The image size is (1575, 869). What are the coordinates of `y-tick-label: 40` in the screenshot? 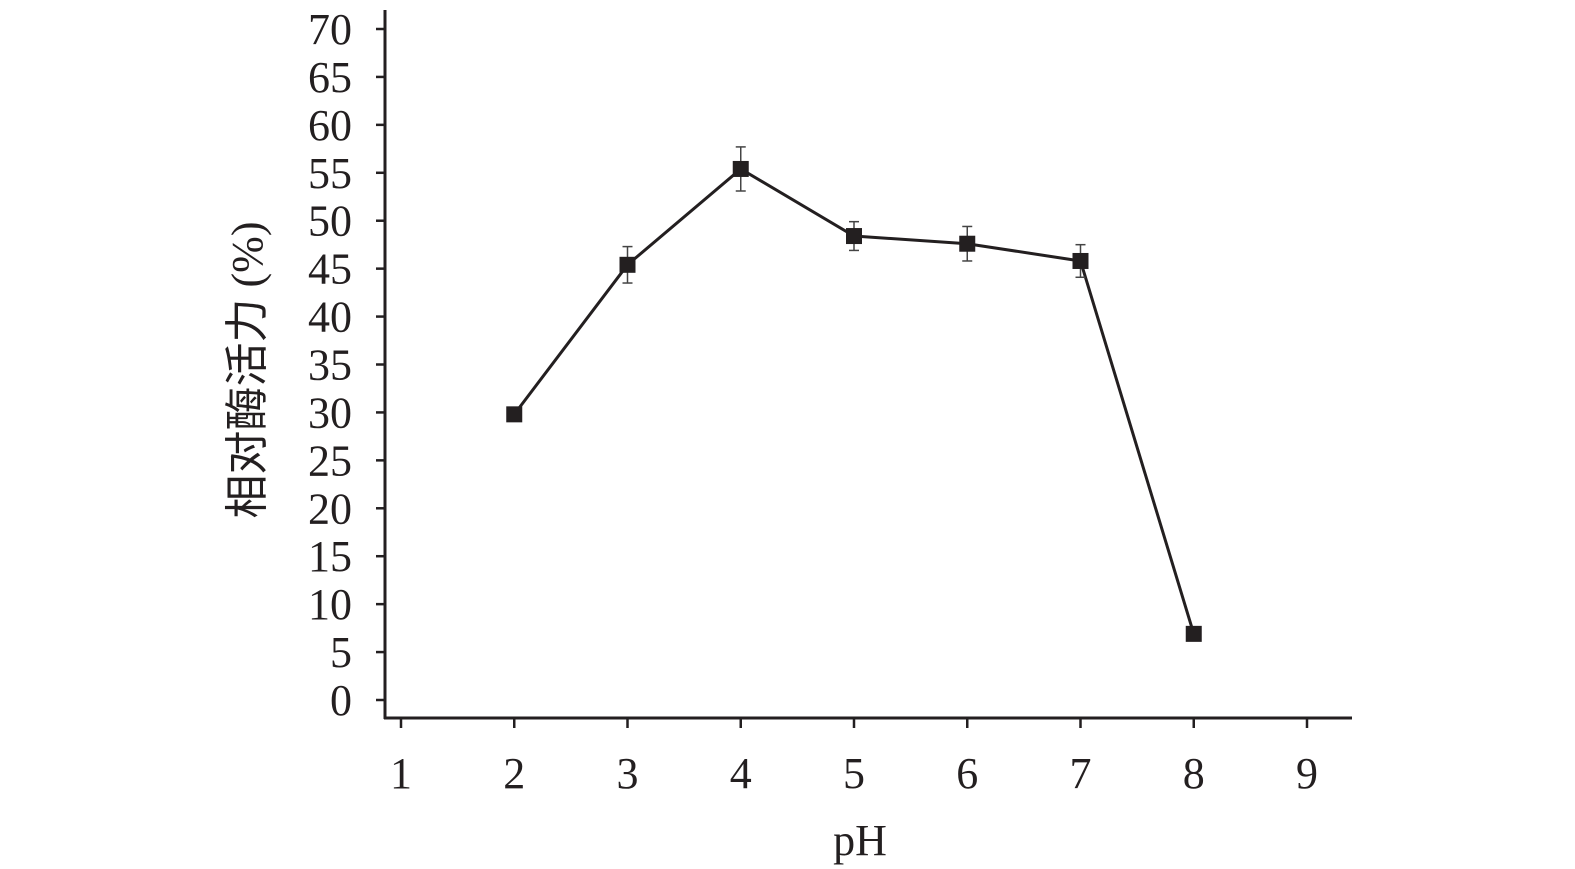 It's located at (330, 317).